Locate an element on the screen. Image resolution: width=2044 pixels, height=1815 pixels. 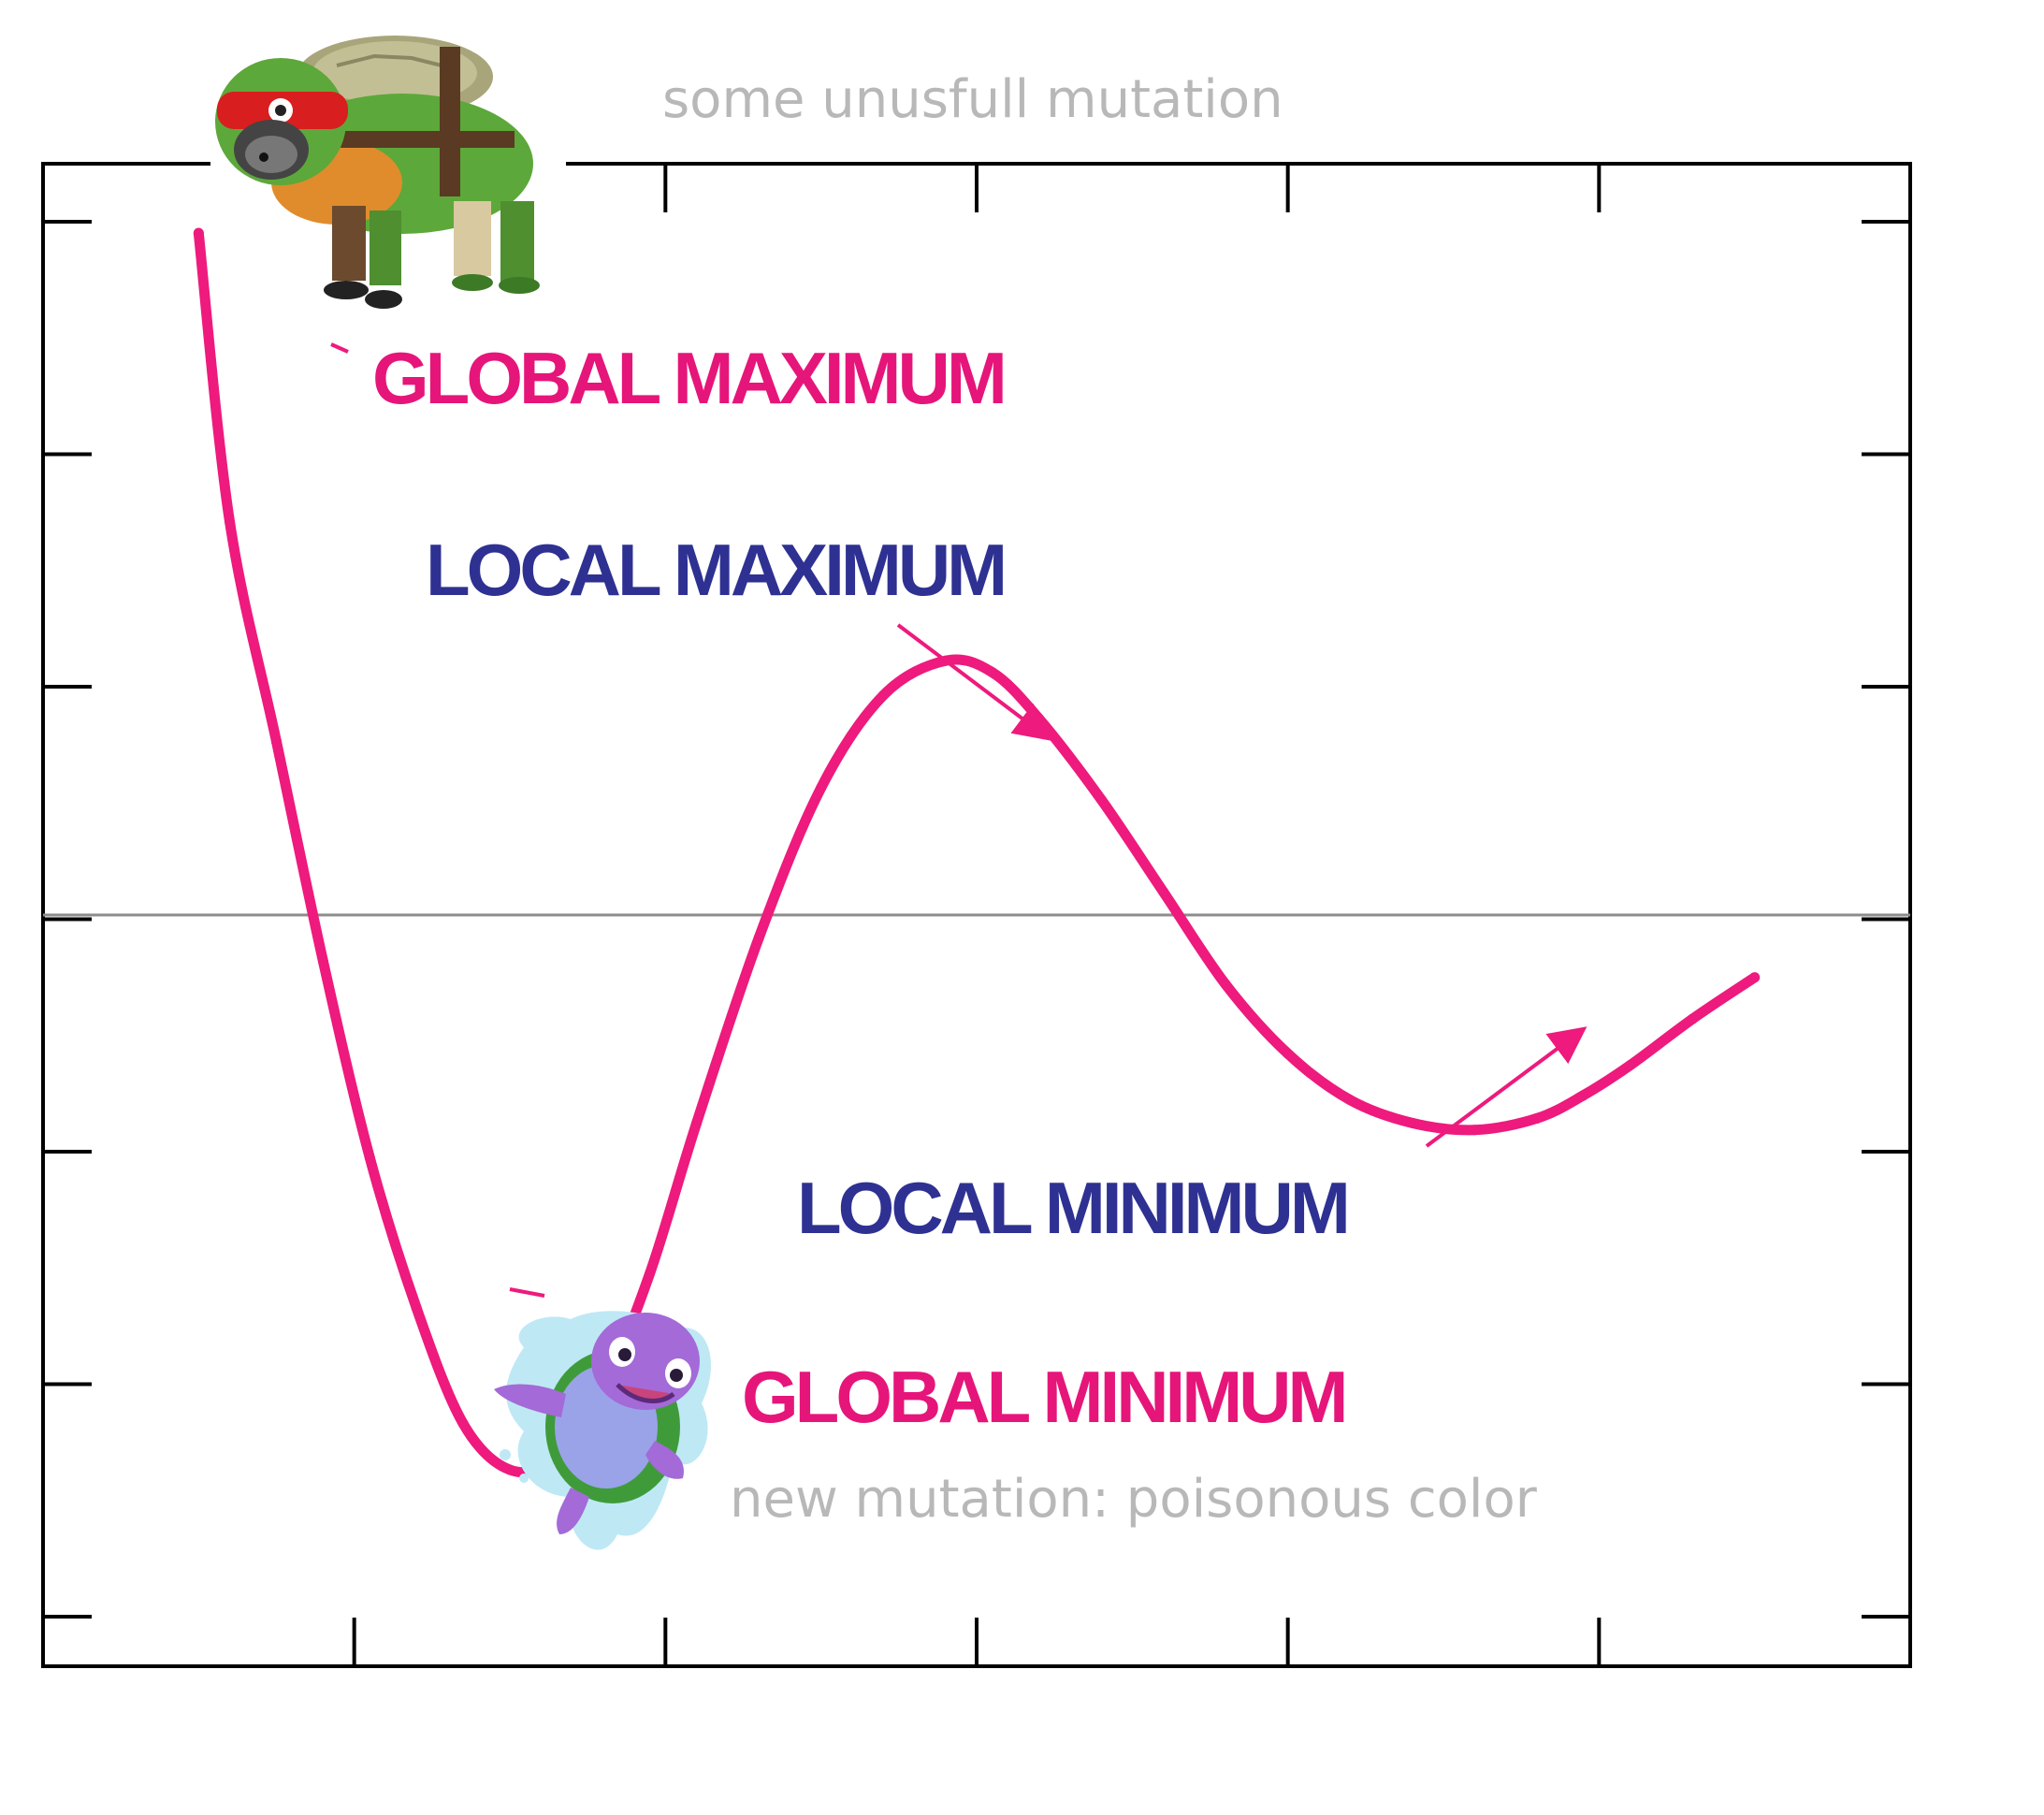
tick-mark-global-minimum is located at coordinates (527, 1292).